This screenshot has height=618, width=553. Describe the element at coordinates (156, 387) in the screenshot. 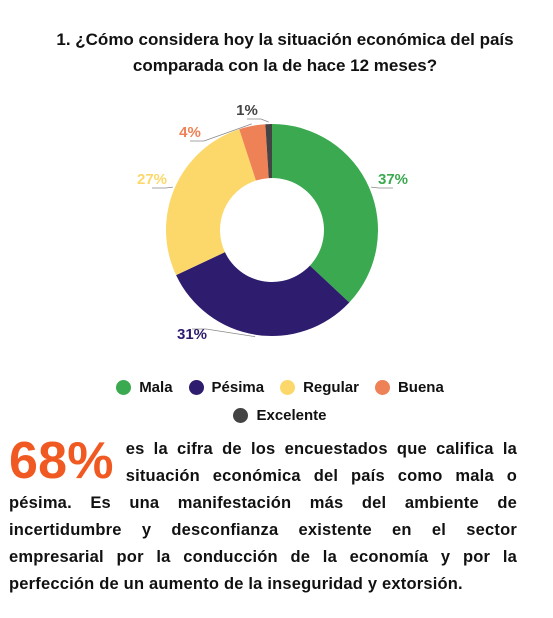

I see `legend-label: Mala` at that location.